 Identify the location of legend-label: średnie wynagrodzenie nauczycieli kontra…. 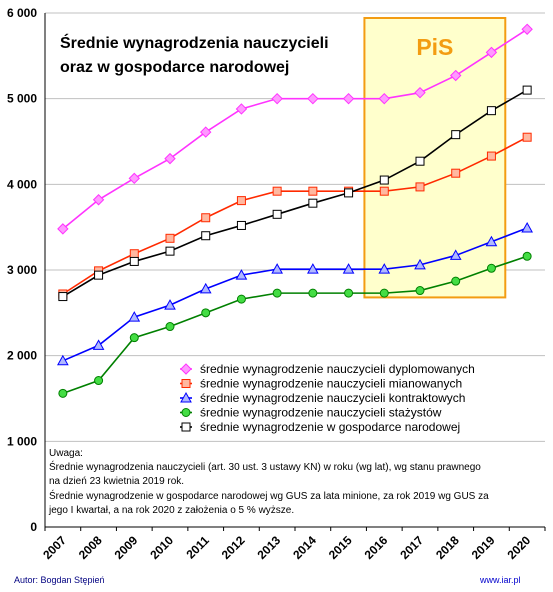
(332, 398).